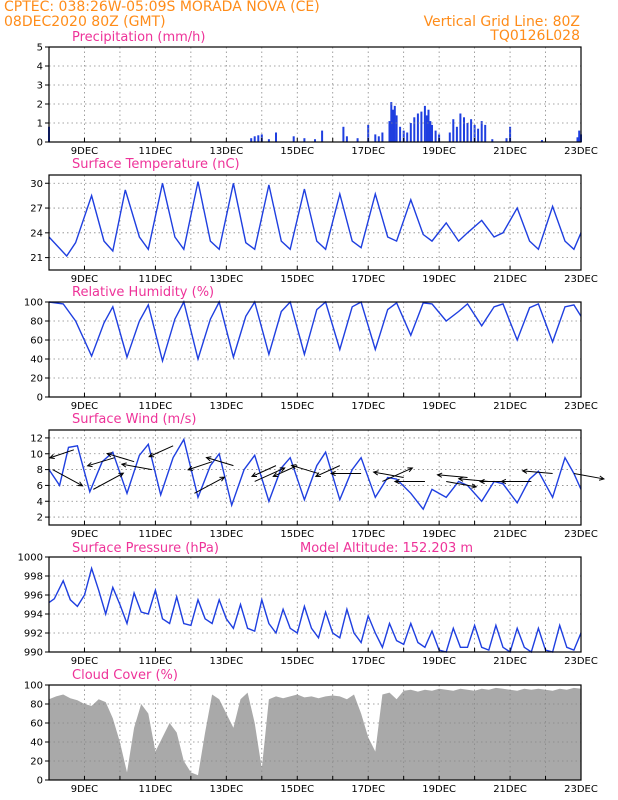  Describe the element at coordinates (33, 653) in the screenshot. I see `y-tick-label: 990` at that location.